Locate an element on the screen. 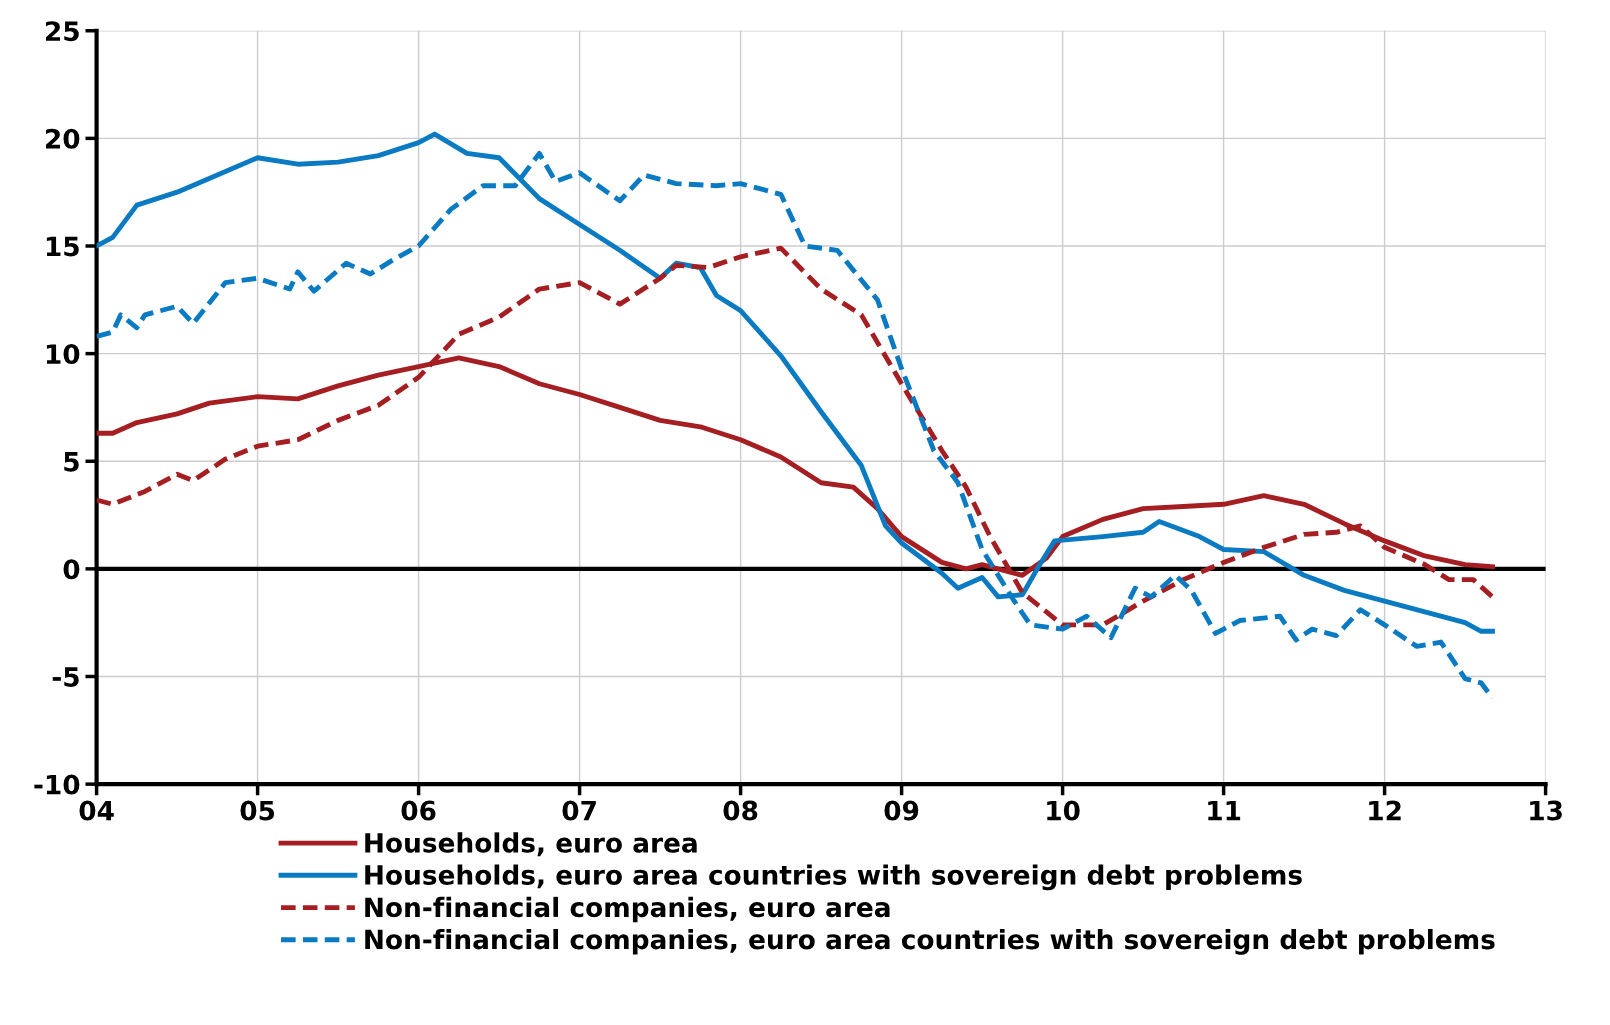 The image size is (1610, 1025). y-tick-label: -5 is located at coordinates (65, 677).